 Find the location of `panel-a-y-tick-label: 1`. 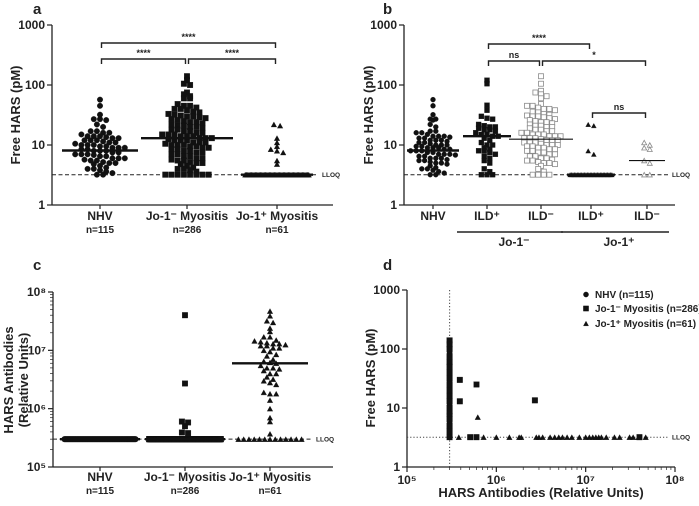

panel-a-y-tick-label: 1 is located at coordinates (41, 205).